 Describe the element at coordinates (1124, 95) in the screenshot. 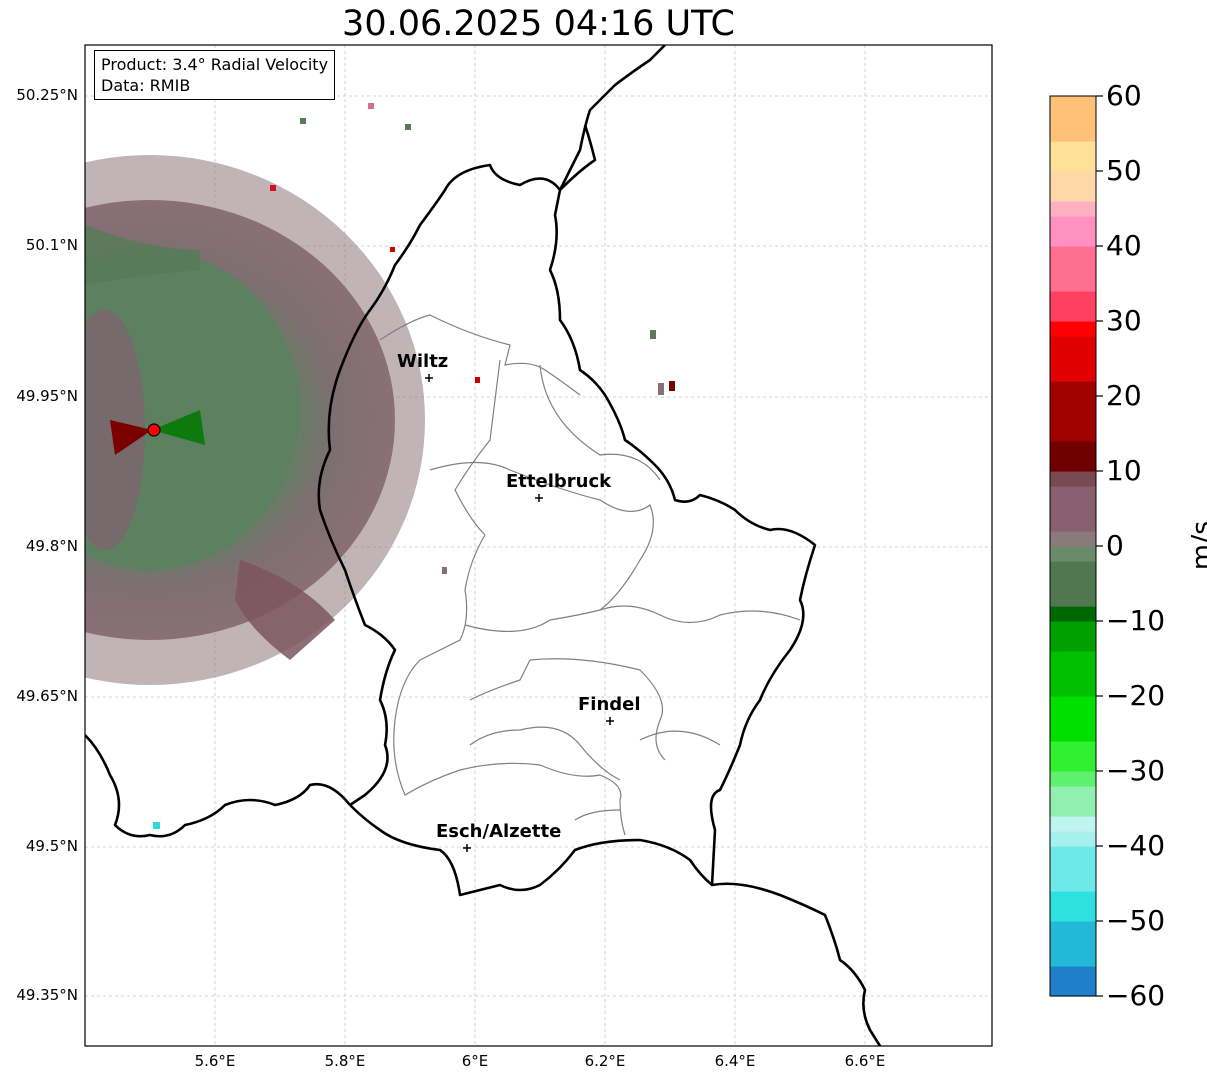

I see `colorbar-tick: 60` at that location.